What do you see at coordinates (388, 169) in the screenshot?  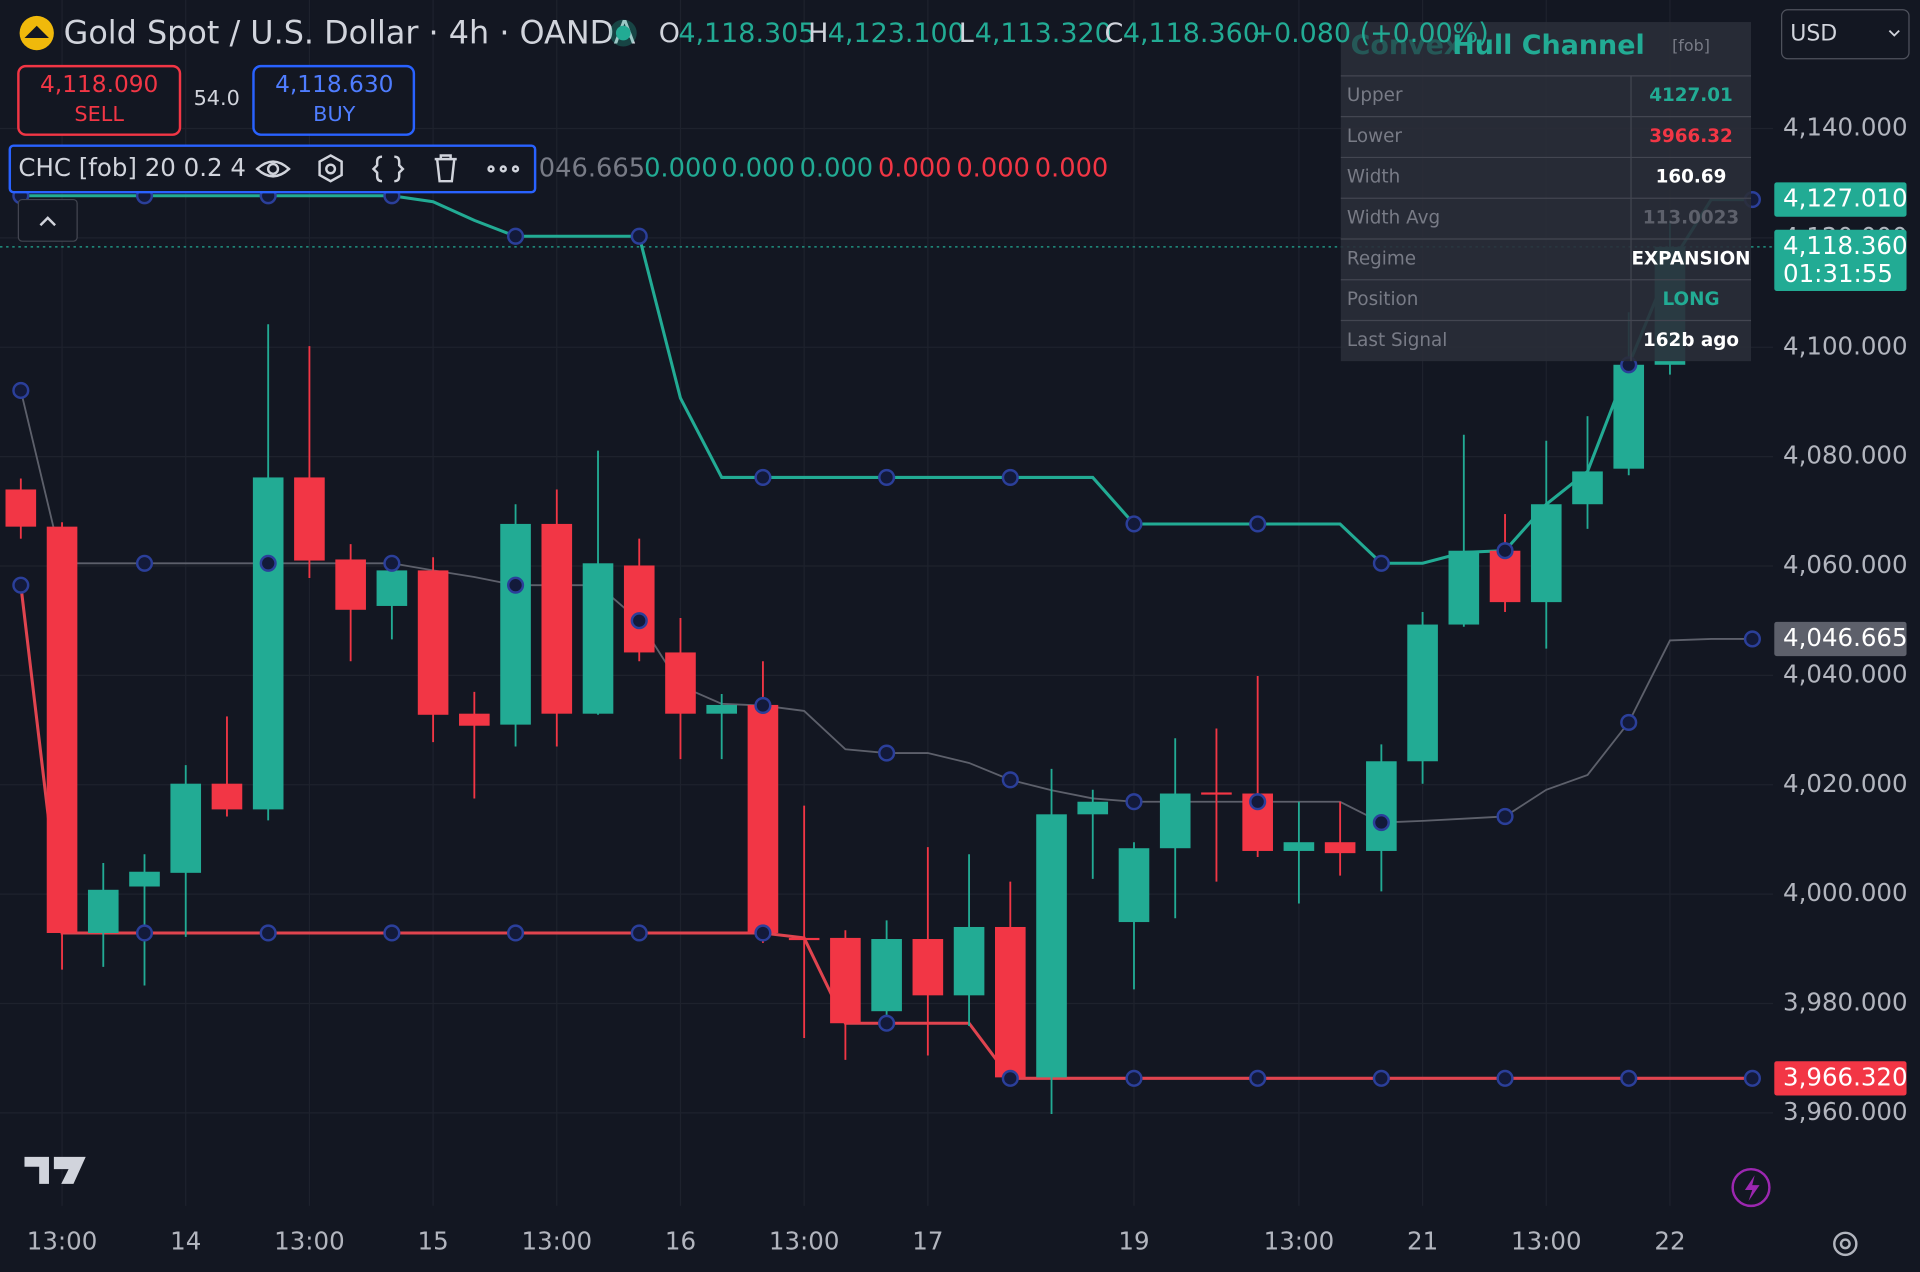 I see `source-icon` at bounding box center [388, 169].